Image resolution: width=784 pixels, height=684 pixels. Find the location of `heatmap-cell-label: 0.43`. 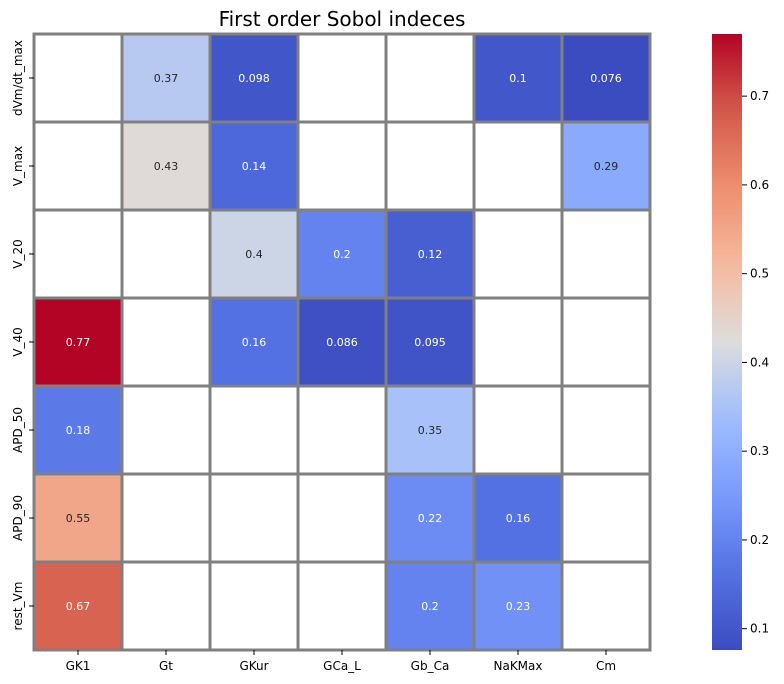

heatmap-cell-label: 0.43 is located at coordinates (166, 166).